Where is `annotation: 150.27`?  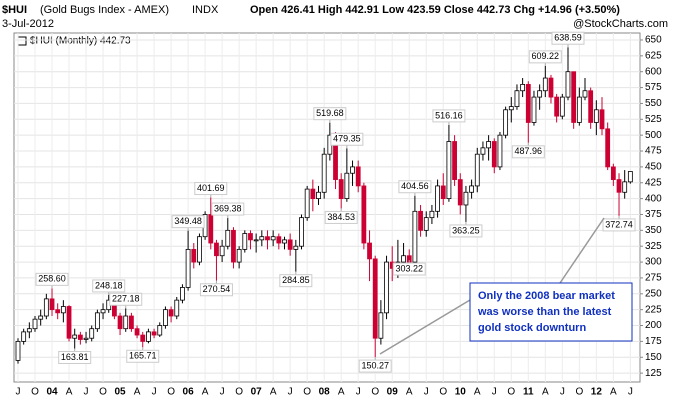 annotation: 150.27 is located at coordinates (375, 365).